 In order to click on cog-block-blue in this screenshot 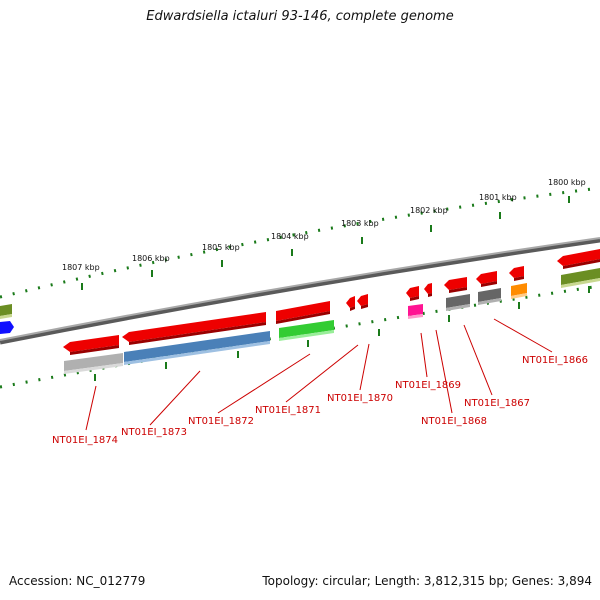, I will do `click(197, 348)`.